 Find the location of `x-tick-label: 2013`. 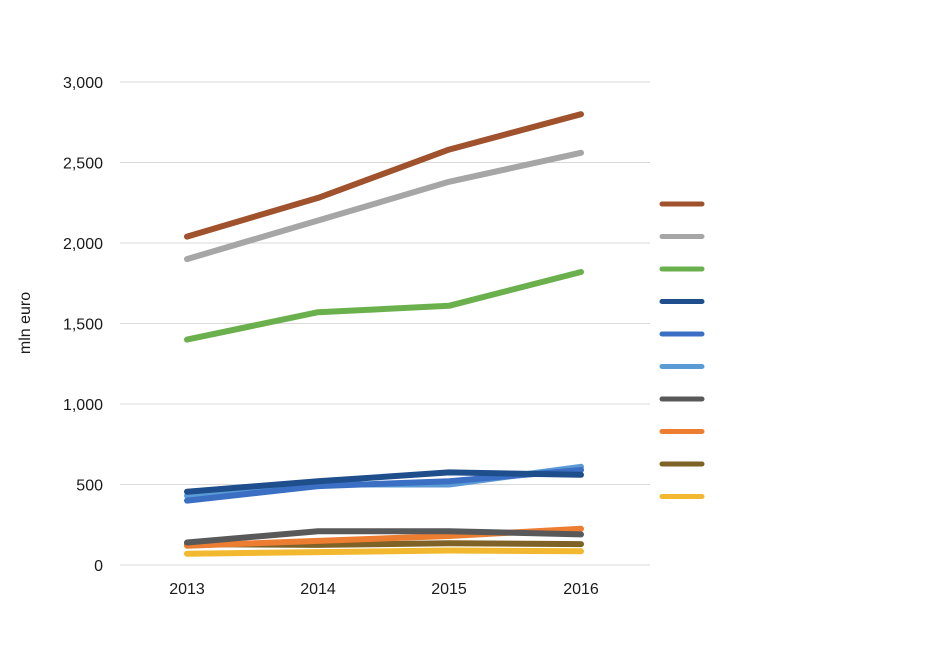

x-tick-label: 2013 is located at coordinates (187, 589).